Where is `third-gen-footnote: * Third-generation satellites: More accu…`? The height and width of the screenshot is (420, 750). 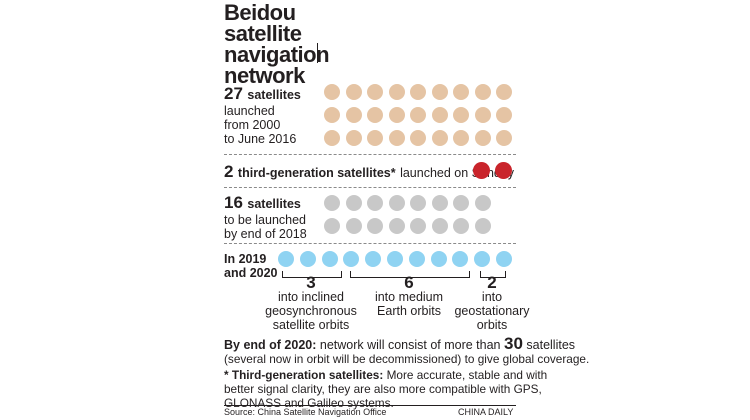
third-gen-footnote: * Third-generation satellites: More accu… is located at coordinates (385, 389).